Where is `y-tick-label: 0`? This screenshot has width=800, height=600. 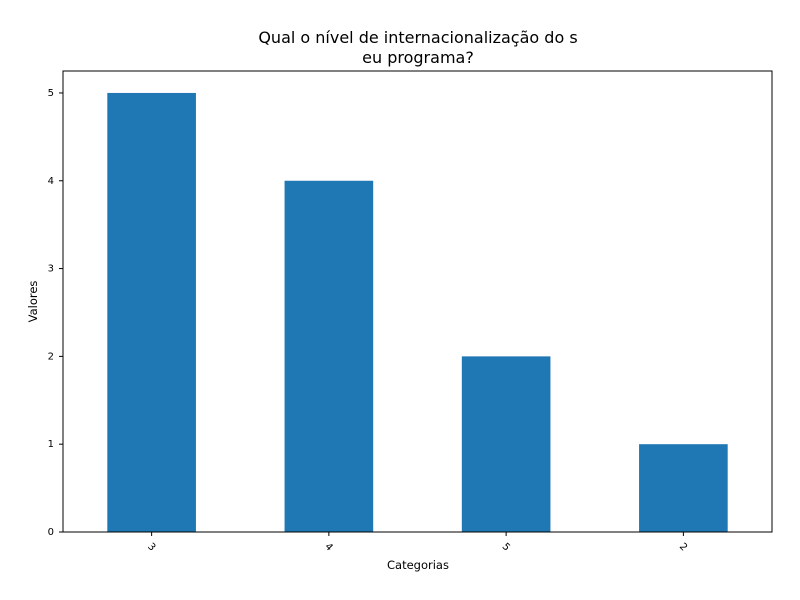
y-tick-label: 0 is located at coordinates (51, 532).